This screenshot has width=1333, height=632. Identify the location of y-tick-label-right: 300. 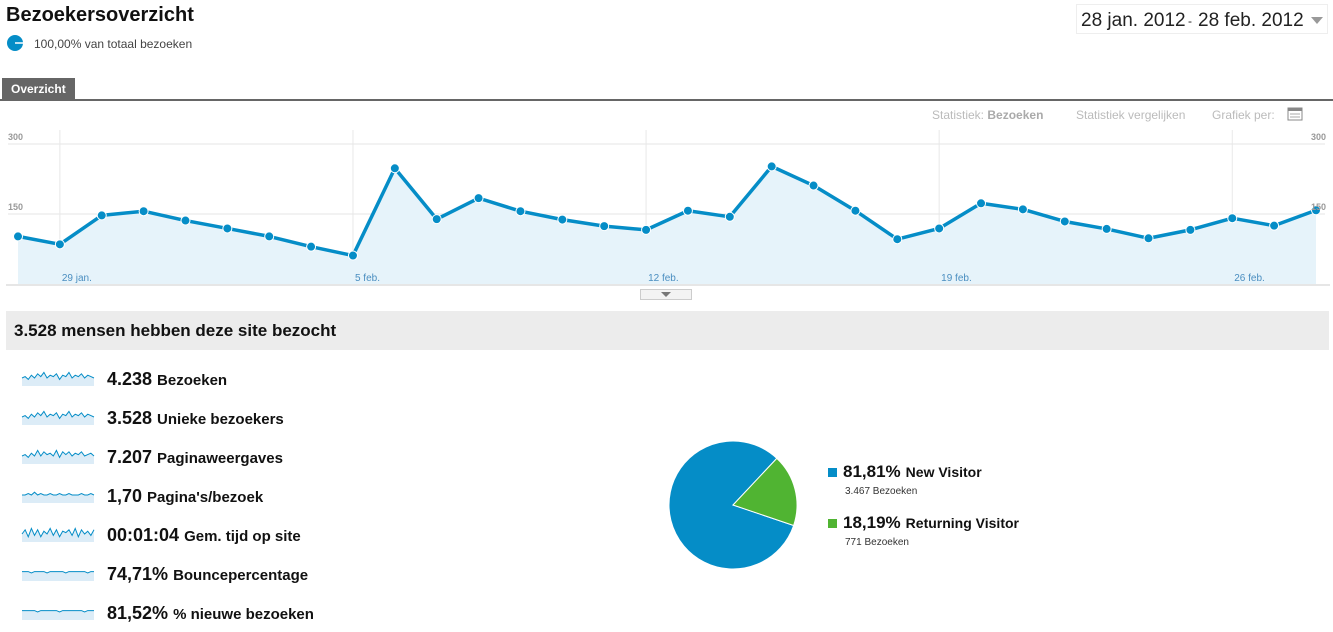
(1318, 137).